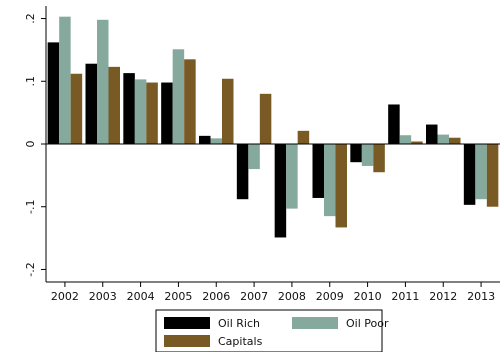 The height and width of the screenshot is (352, 504). What do you see at coordinates (330, 180) in the screenshot?
I see `bar-oil-poor-2009` at bounding box center [330, 180].